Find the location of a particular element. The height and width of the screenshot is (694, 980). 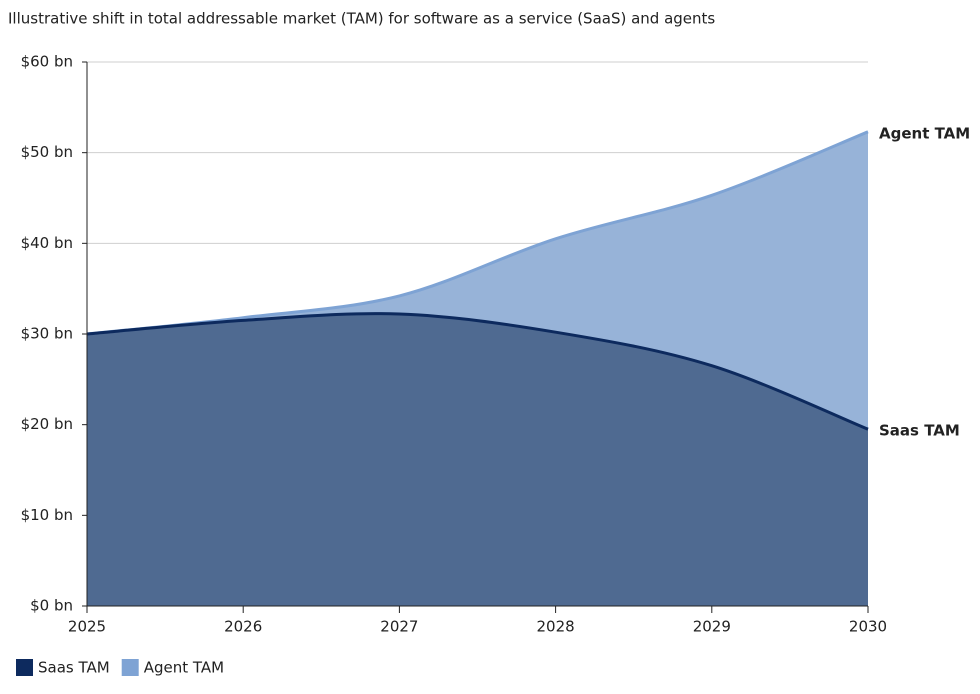

y-tick-label: $30 bn is located at coordinates (47, 334).